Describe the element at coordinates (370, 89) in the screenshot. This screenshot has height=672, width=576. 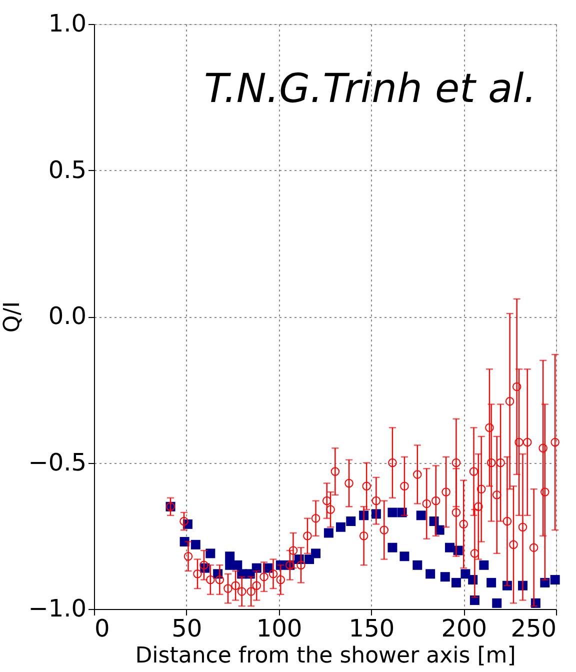
I see `annotation: T.N.G.Trinh et al.` at that location.